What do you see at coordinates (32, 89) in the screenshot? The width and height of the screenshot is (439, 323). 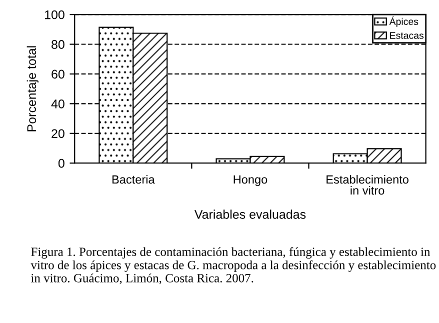 I see `y-axis-title: Porcentaje total` at bounding box center [32, 89].